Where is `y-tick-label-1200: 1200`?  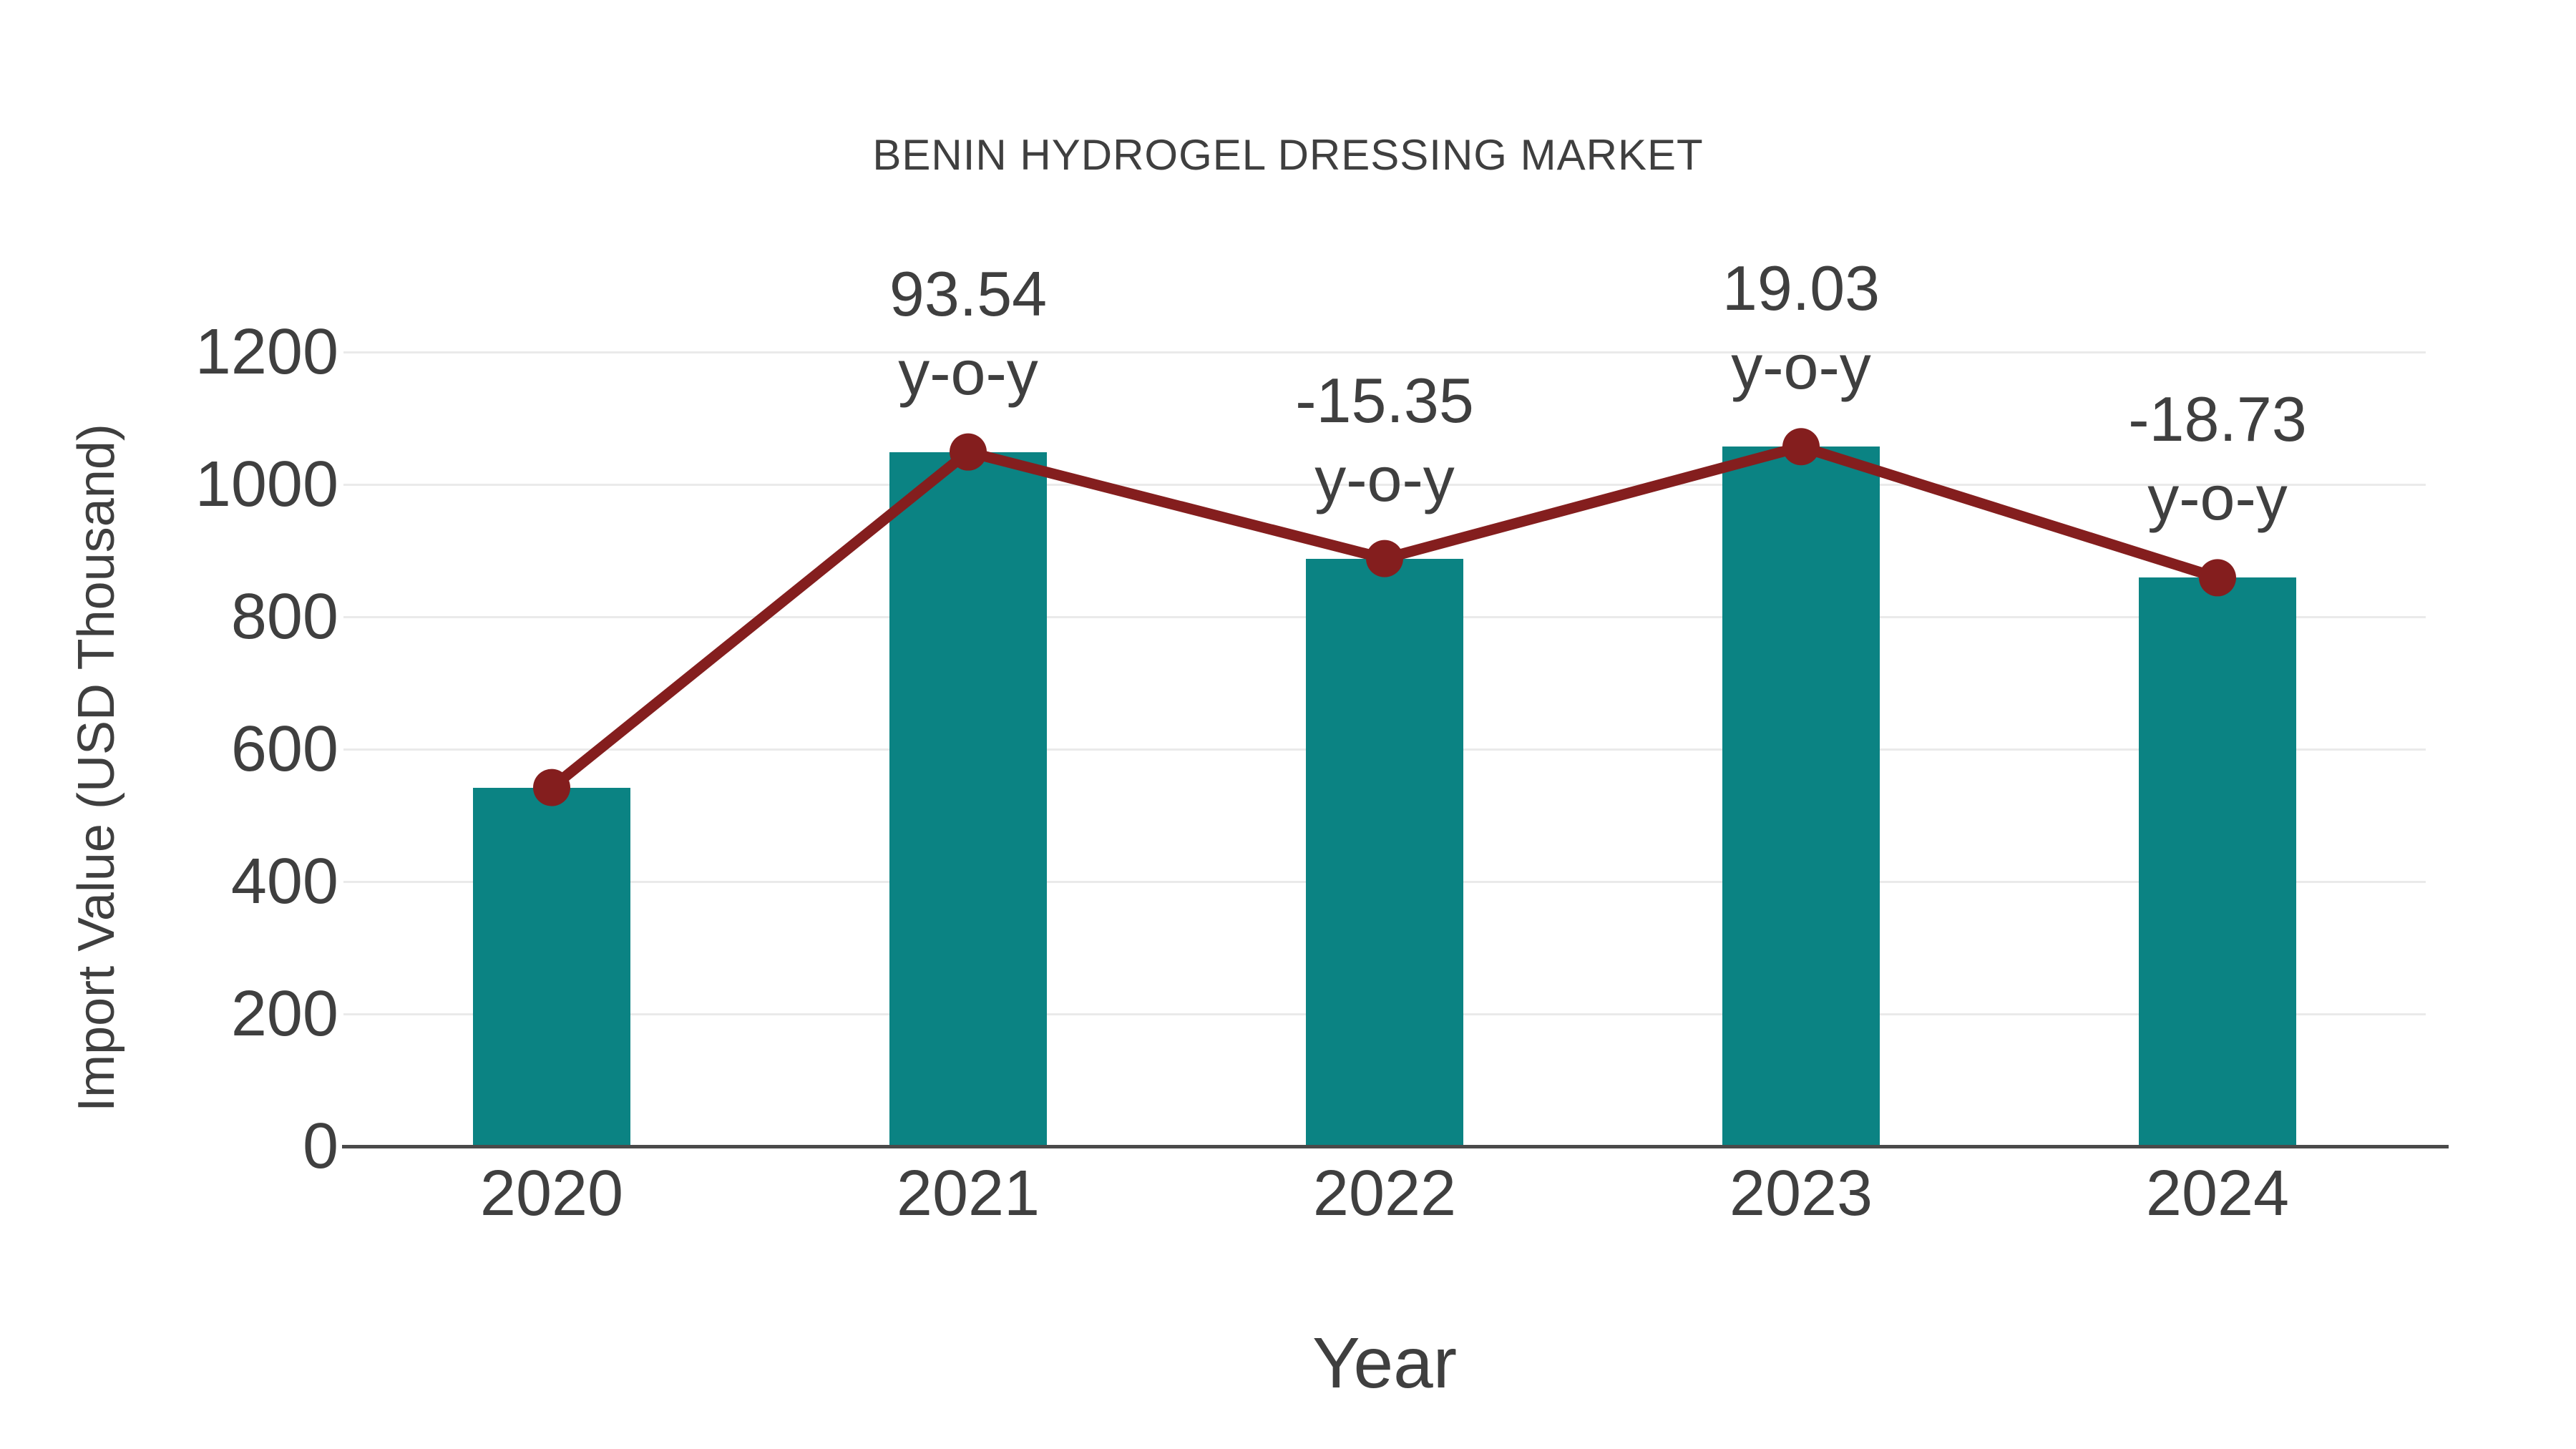
y-tick-label-1200: 1200 is located at coordinates (266, 352).